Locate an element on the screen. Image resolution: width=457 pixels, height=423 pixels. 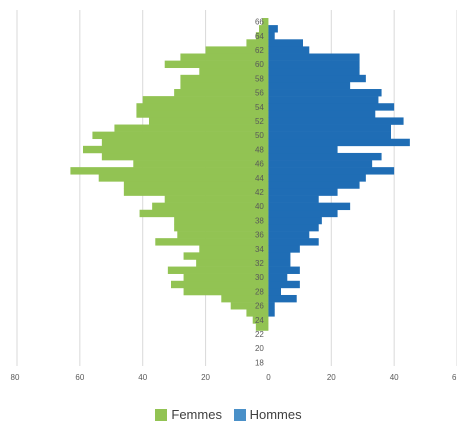
legend-item-hommes: Hommes is located at coordinates (267, 414).